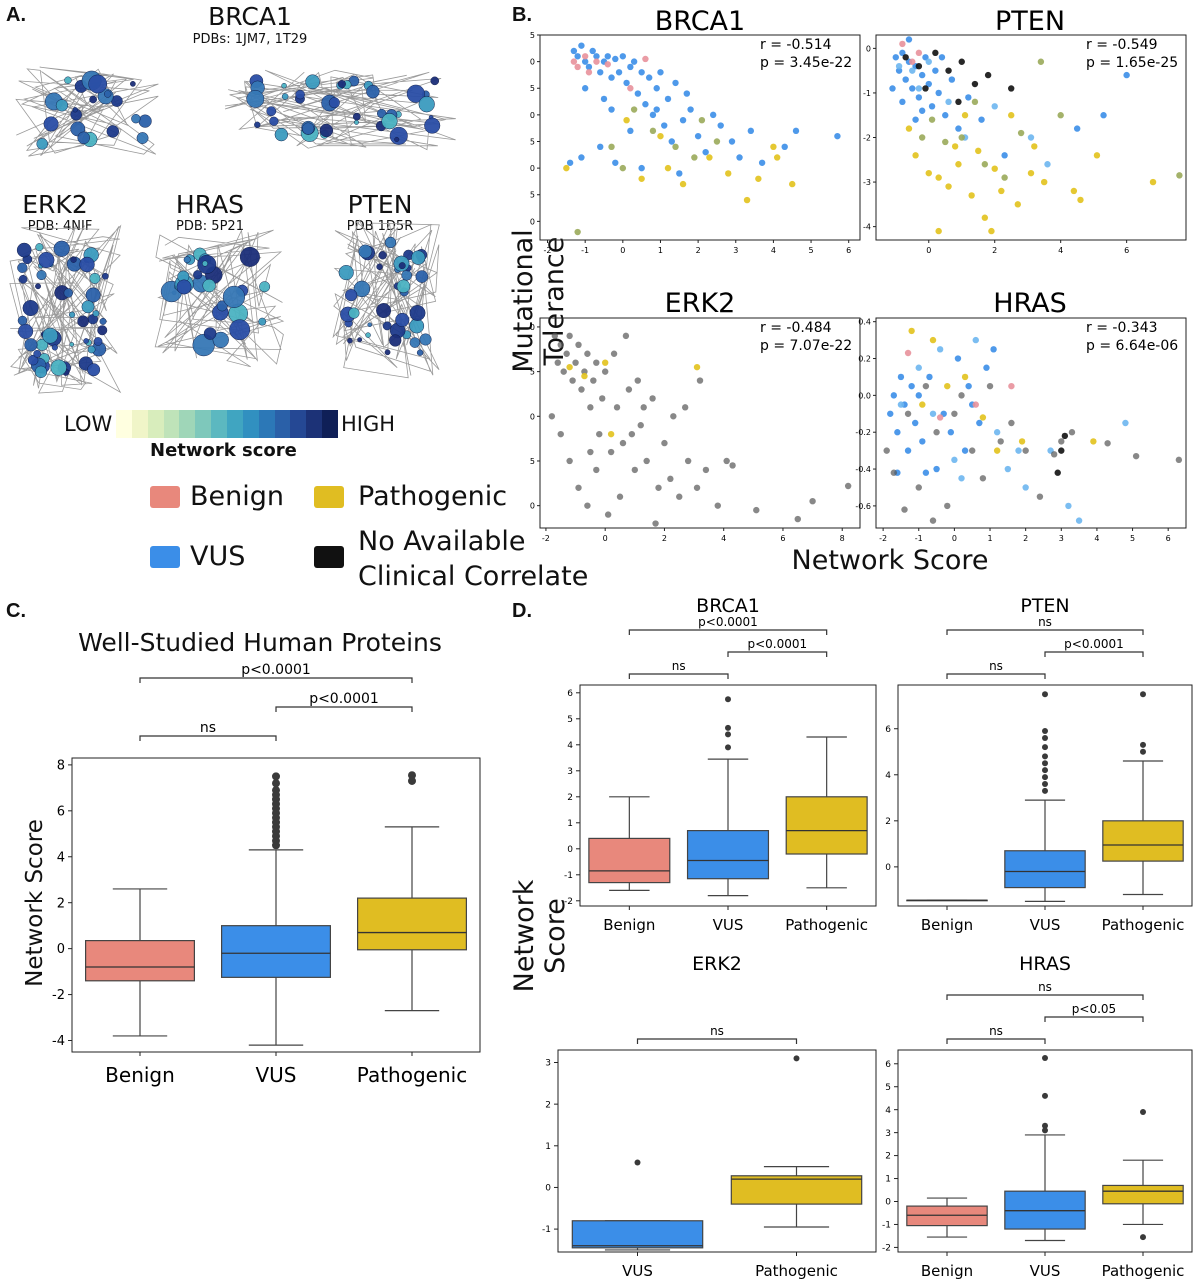 This screenshot has width=1200, height=1280. I want to click on y-tick-label: 4, so click(888, 776).